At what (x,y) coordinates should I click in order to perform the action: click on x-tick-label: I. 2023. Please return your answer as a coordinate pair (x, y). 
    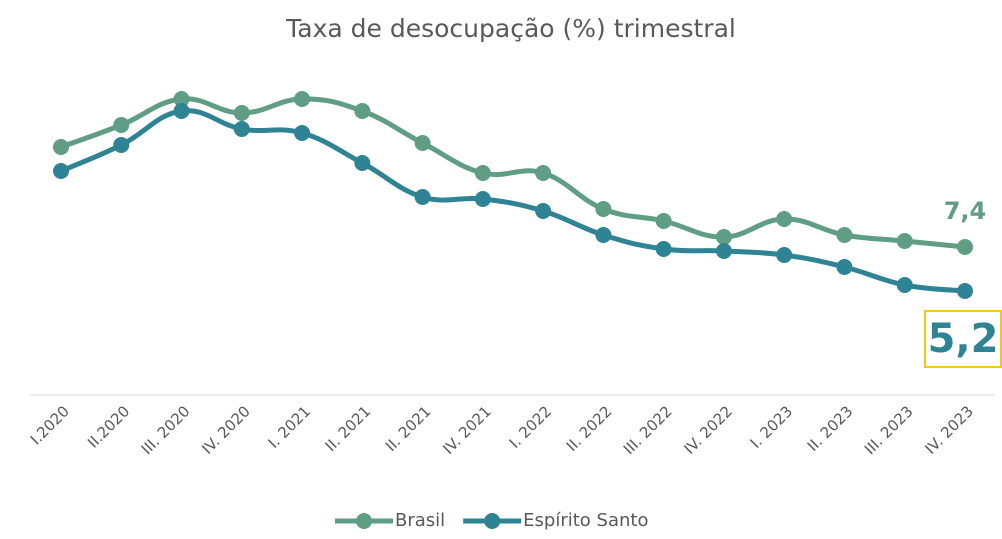
    Looking at the image, I should click on (772, 427).